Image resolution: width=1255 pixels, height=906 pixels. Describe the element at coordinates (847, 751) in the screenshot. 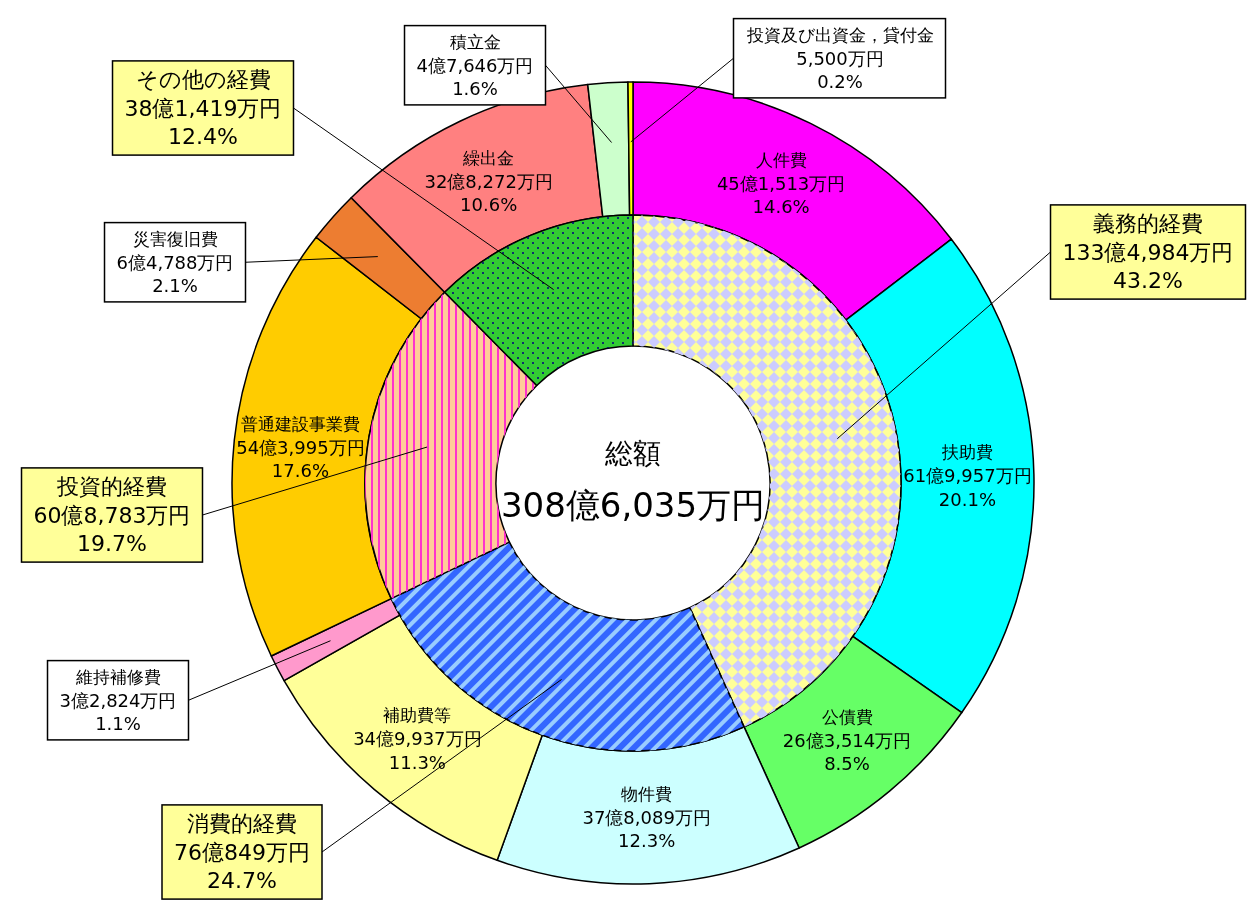

I see `data-label: 26億3,514万円 8.5%` at that location.